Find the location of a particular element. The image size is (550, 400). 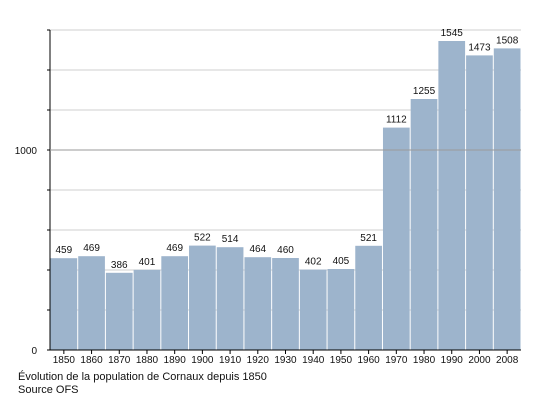

data-label-2000: 1473 is located at coordinates (479, 47).